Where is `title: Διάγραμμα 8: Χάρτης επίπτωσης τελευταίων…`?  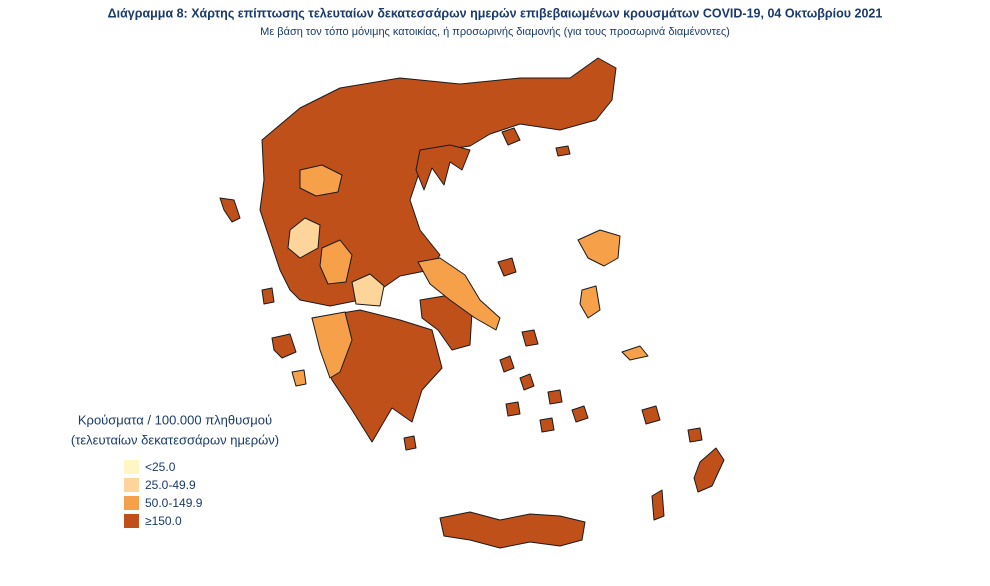 title: Διάγραμμα 8: Χάρτης επίπτωσης τελευταίων… is located at coordinates (495, 13).